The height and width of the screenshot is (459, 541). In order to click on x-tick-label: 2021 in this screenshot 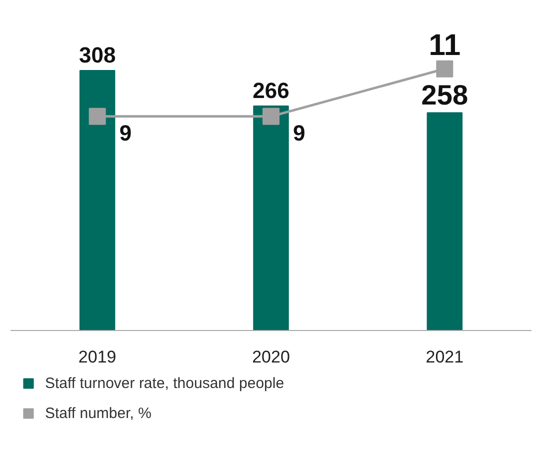, I will do `click(445, 357)`.